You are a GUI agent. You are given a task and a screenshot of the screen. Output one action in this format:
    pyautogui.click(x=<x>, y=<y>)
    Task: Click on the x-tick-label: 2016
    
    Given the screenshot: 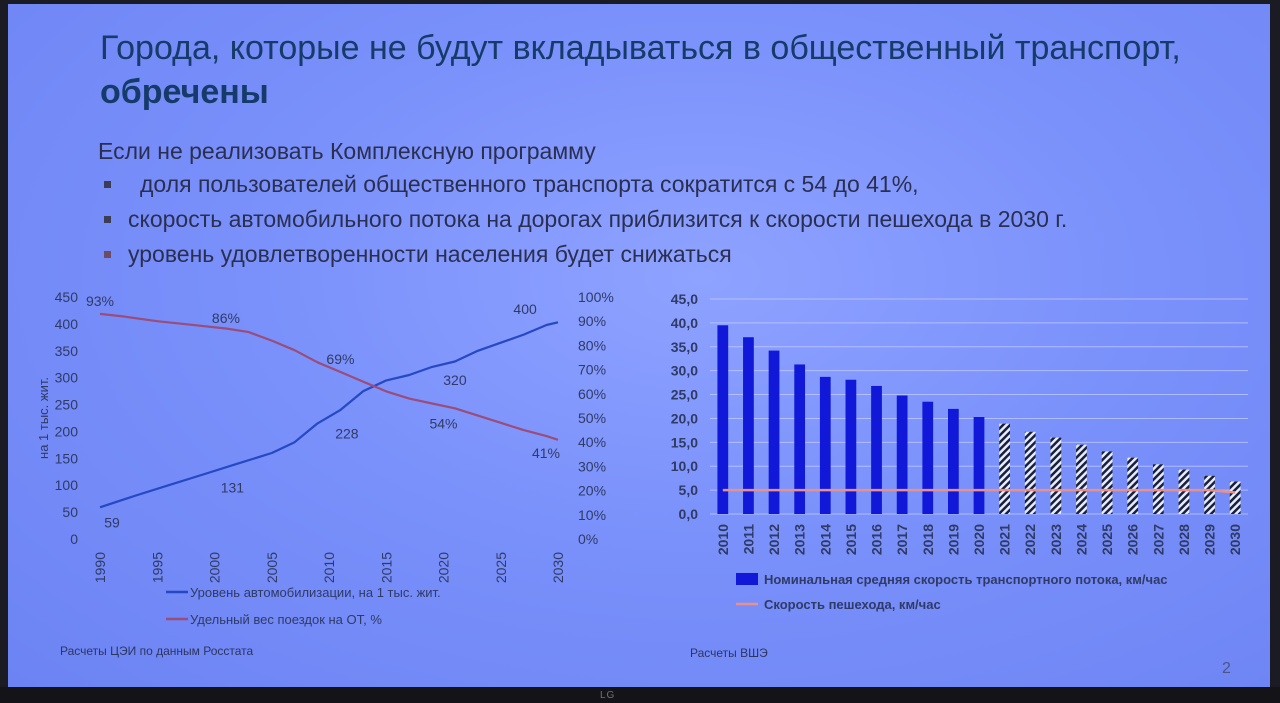 What is the action you would take?
    pyautogui.click(x=877, y=539)
    